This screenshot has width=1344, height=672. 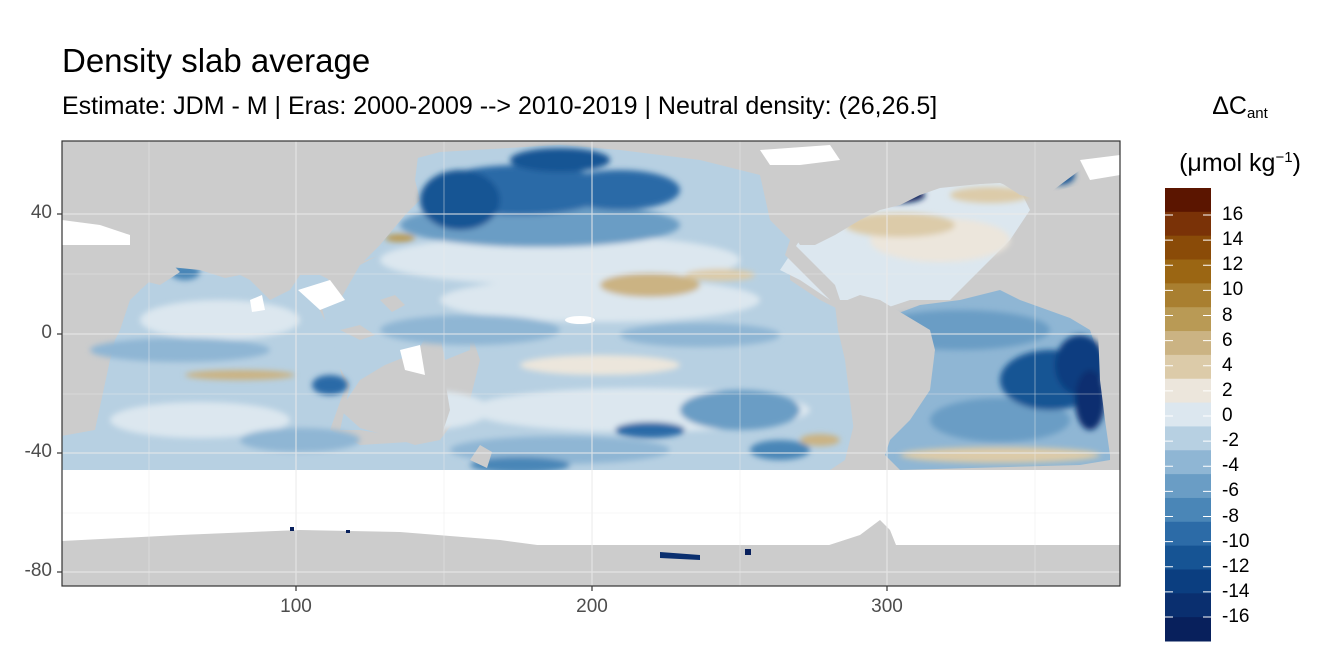 I want to click on legend-label: 16, so click(x=1233, y=214).